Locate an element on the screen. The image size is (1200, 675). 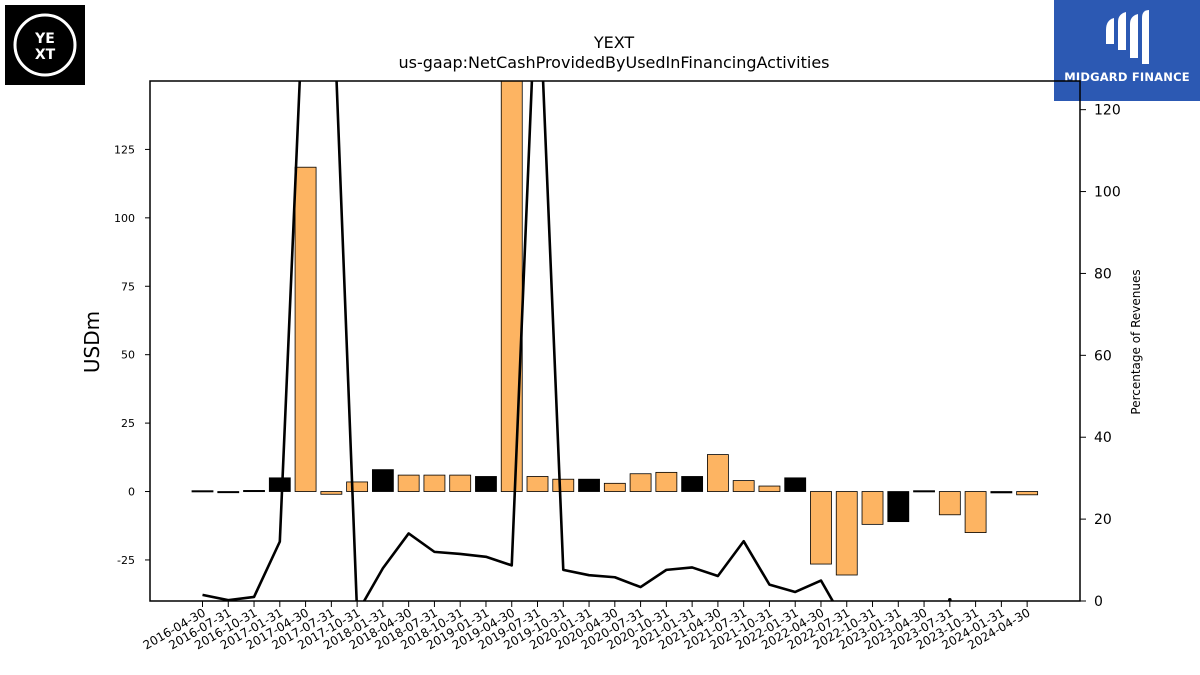
midgard-logo: MIDGARD FINANCE is located at coordinates (1127, 50).